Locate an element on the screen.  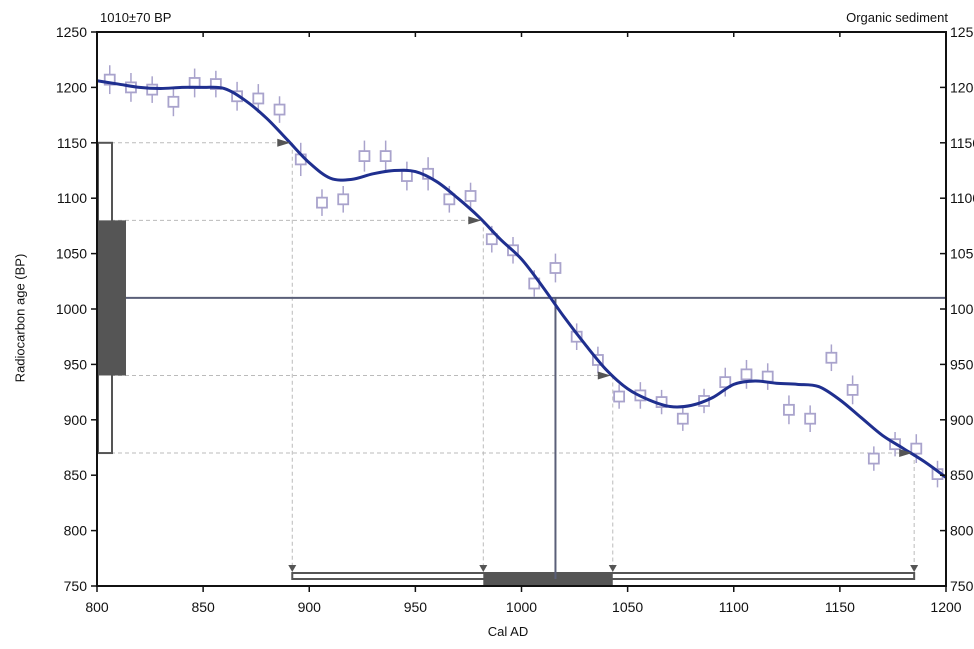
y-tick-label-left-1: 800 is located at coordinates (76, 531).